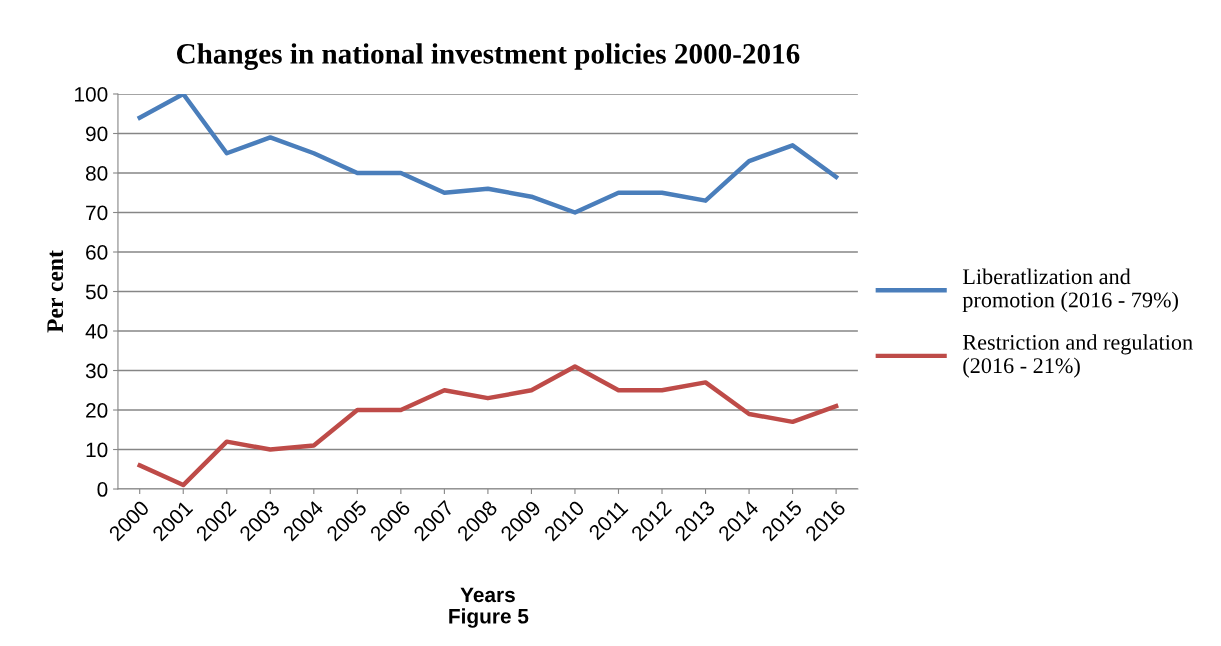 Image resolution: width=1221 pixels, height=646 pixels. Describe the element at coordinates (488, 56) in the screenshot. I see `chart-title: Changes in national investment policies 2000-2016` at that location.